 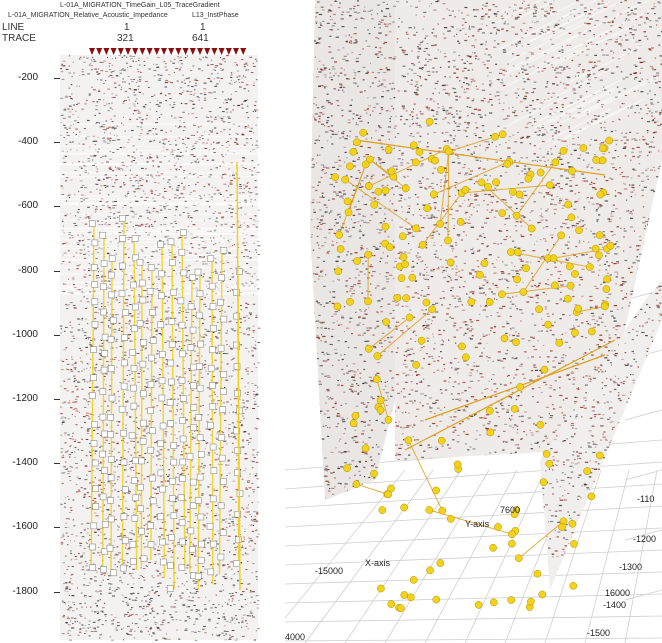 I want to click on line-value-1: 1, so click(x=127, y=27).